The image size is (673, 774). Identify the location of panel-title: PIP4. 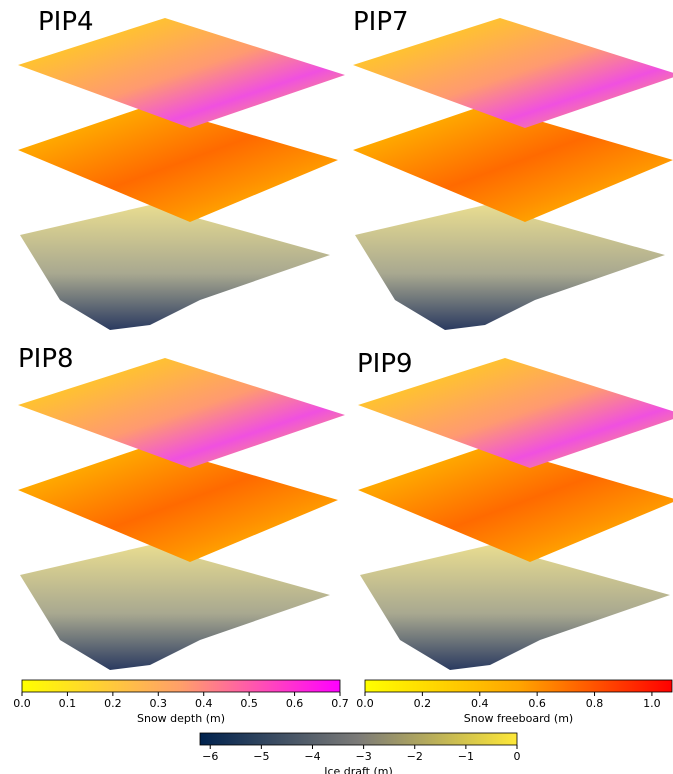
(66, 22).